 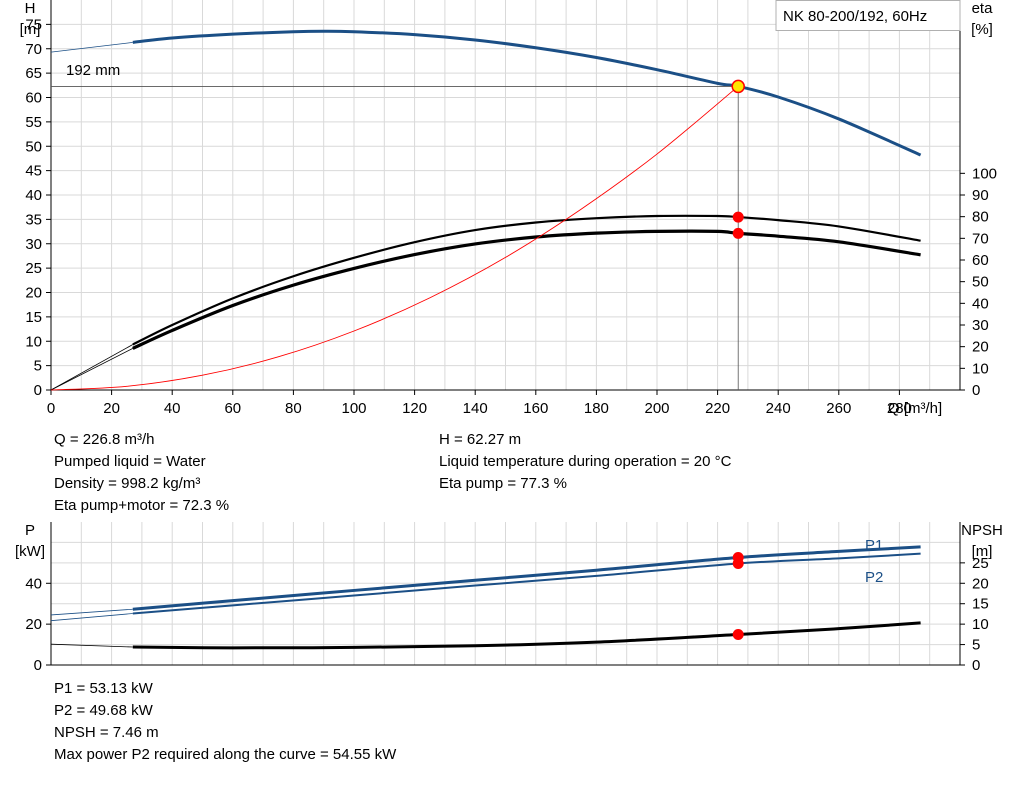 I want to click on y-right-unit: [%], so click(x=982, y=29).